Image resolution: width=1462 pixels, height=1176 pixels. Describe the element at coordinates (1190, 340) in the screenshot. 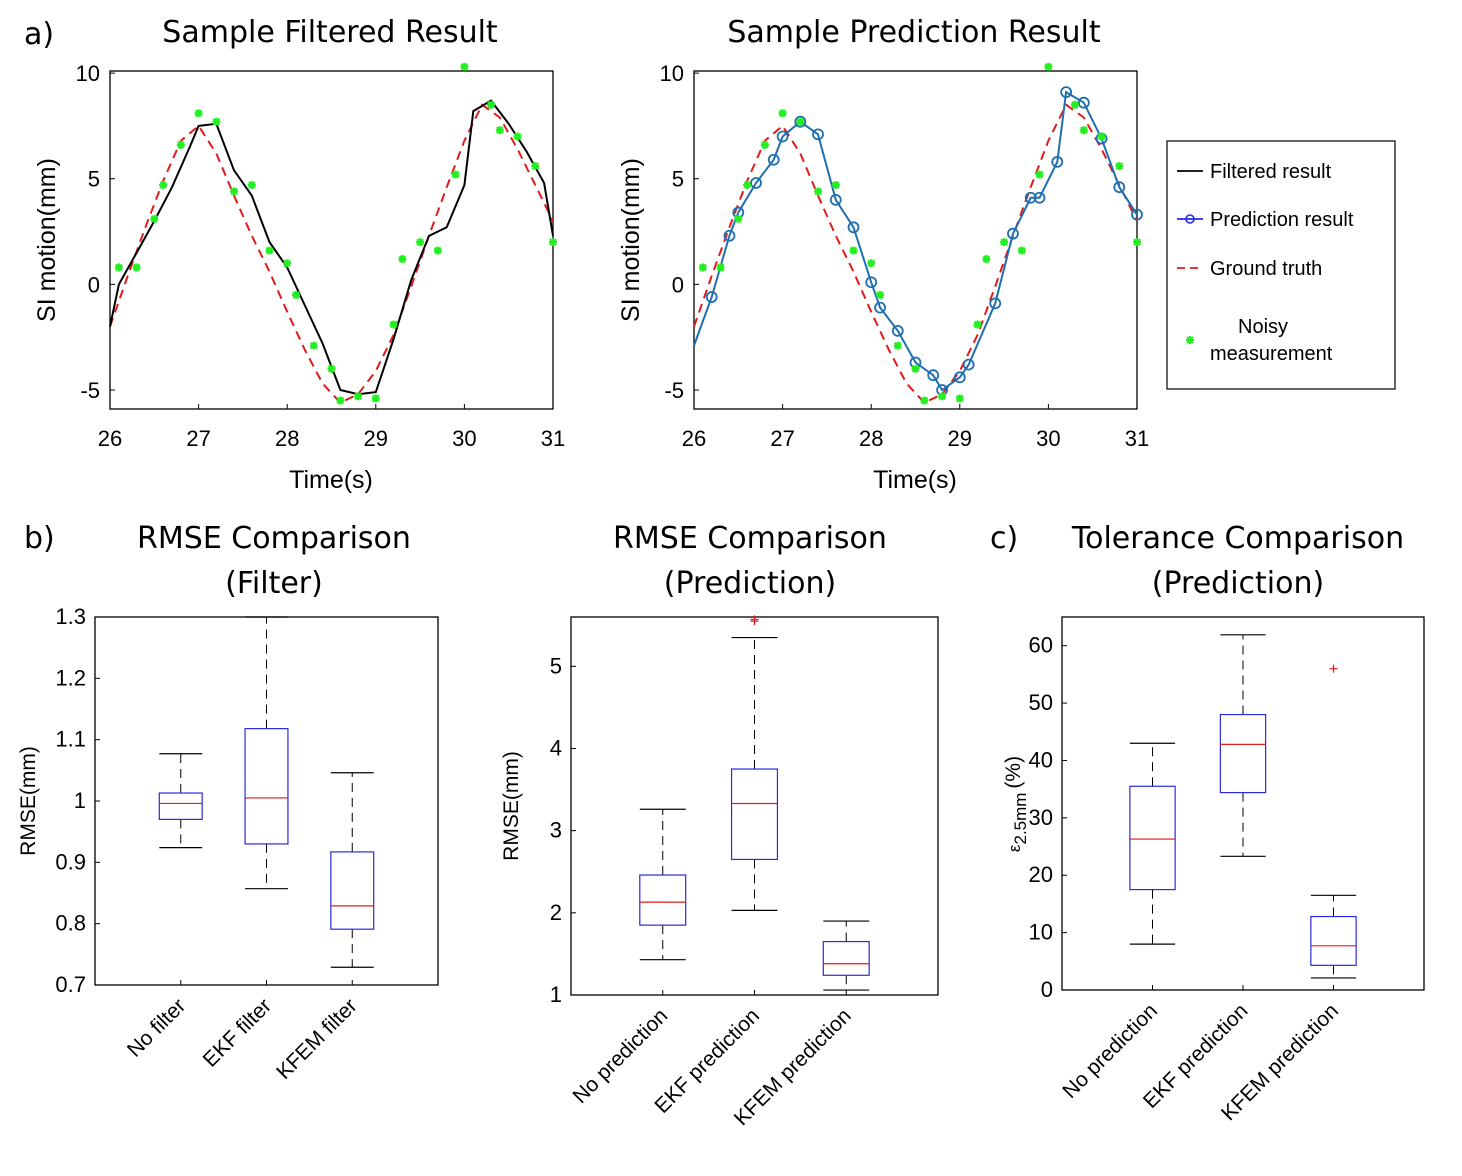

I see `legend-noisy-marker` at that location.